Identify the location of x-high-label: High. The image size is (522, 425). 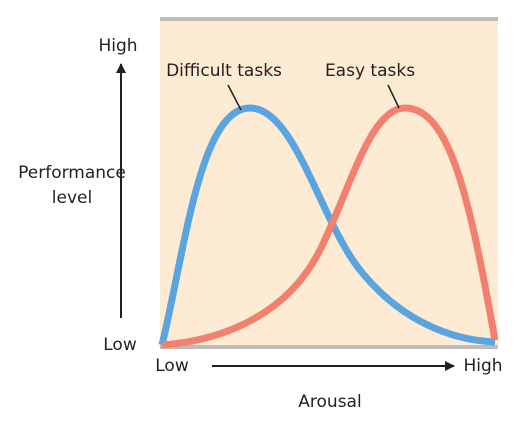
(482, 366).